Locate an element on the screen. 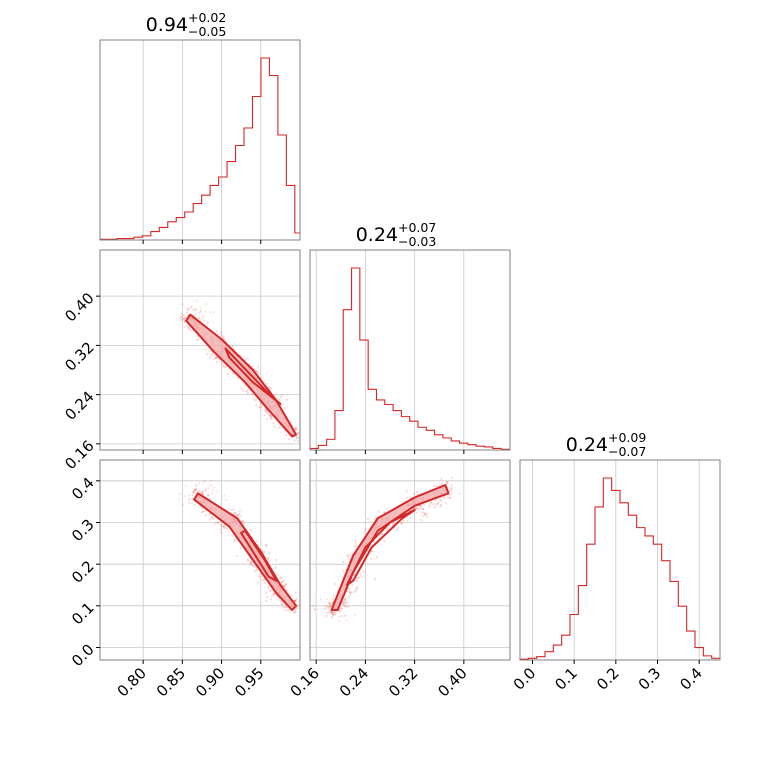 The image size is (760, 760). xtick-label: 0.32 is located at coordinates (403, 682).